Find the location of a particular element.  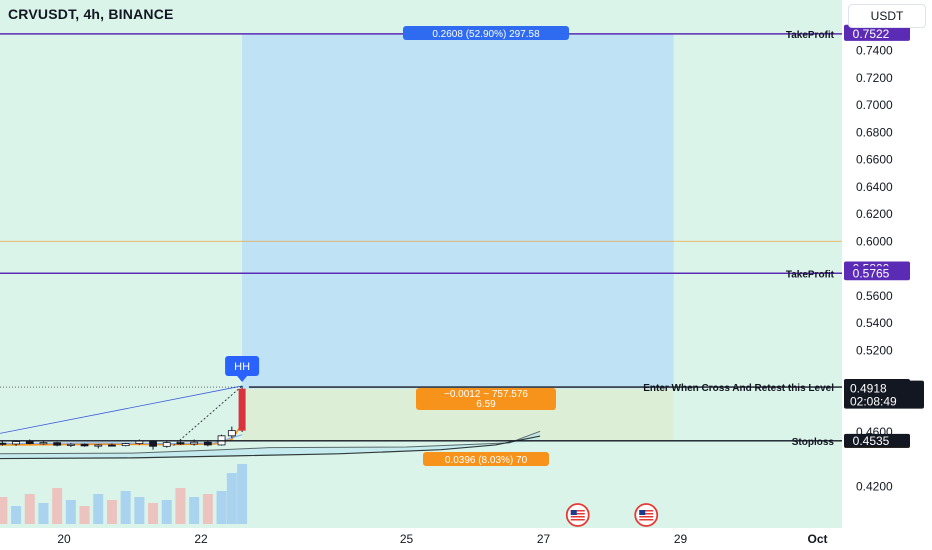

indicator-upper-line is located at coordinates (270, 442).